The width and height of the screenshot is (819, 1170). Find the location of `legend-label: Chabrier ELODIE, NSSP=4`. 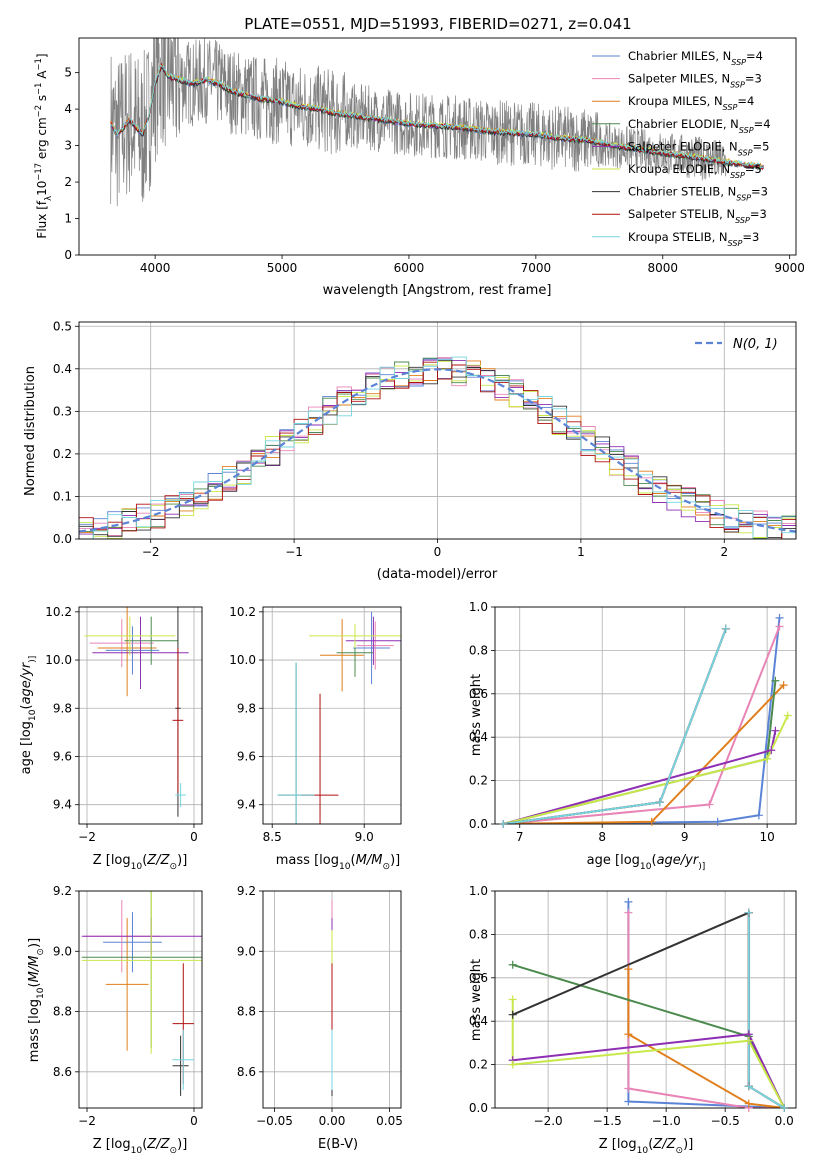

legend-label: Chabrier ELODIE, NSSP=4 is located at coordinates (699, 126).